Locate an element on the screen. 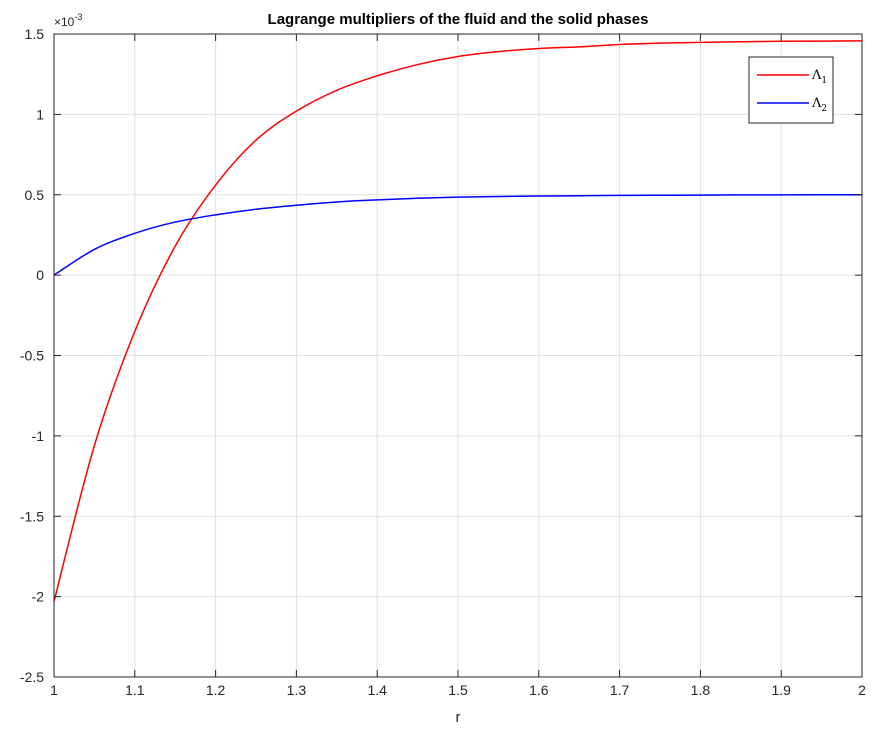 The image size is (871, 738). x-axis-label: r is located at coordinates (458, 717).